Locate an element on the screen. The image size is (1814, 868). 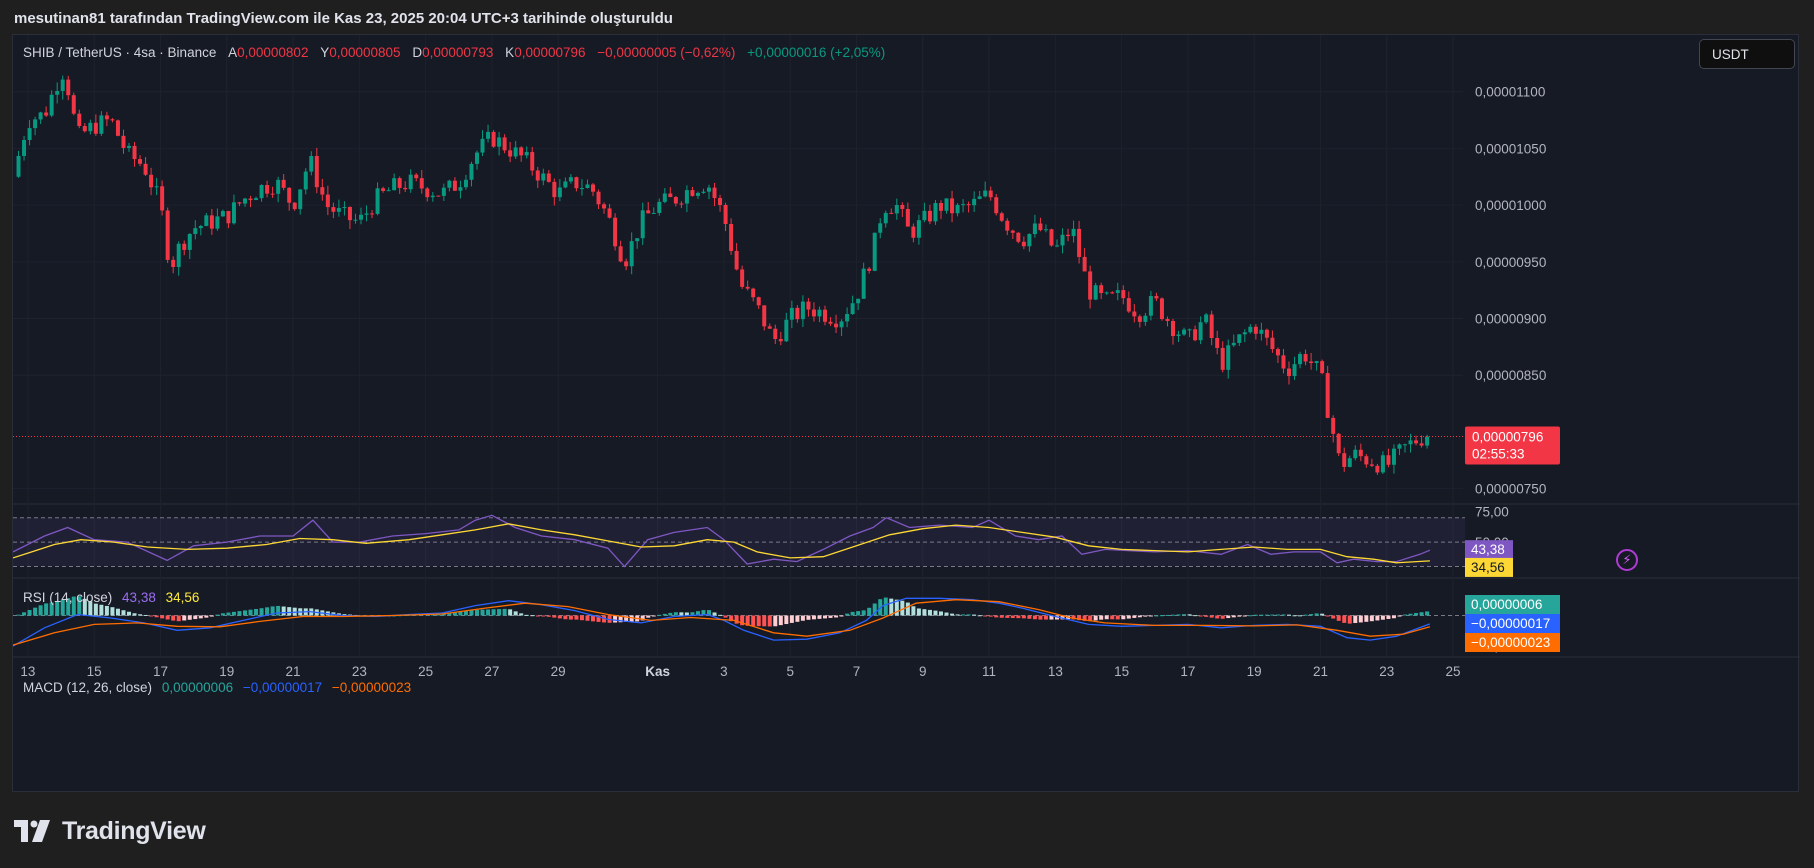
time-tick-label: 15 is located at coordinates (1121, 671).